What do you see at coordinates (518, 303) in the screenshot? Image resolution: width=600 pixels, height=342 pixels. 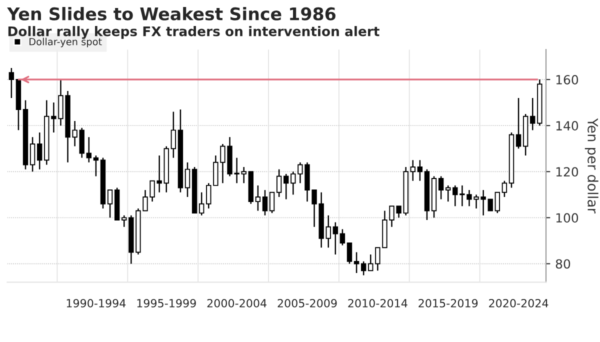 I see `x-tick-label: 2020-2024` at bounding box center [518, 303].